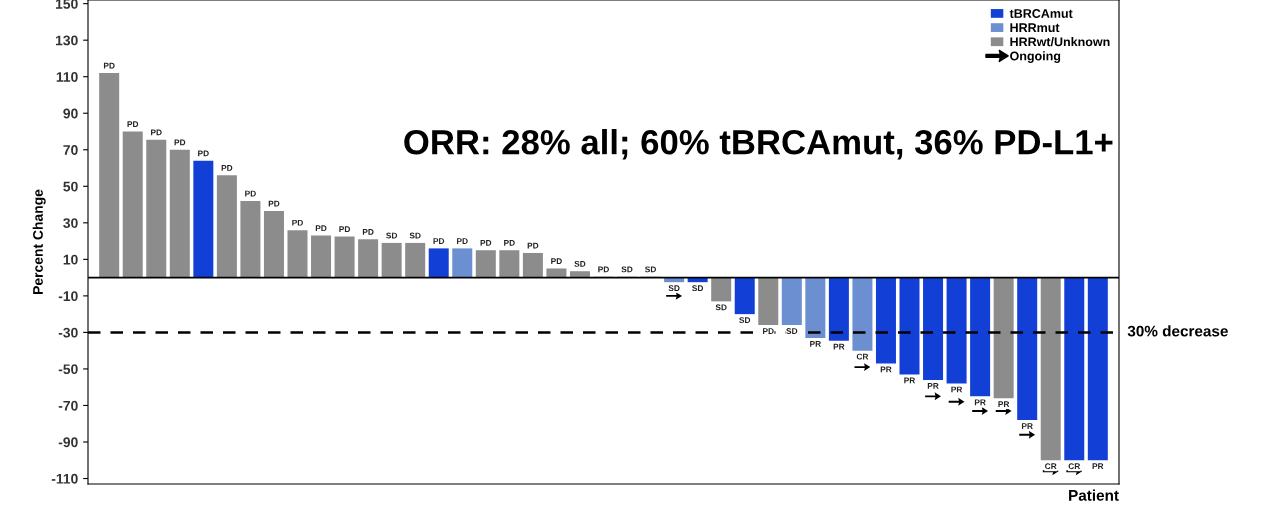  Describe the element at coordinates (39, 241) in the screenshot. I see `y-axis-title: Percent Change` at that location.